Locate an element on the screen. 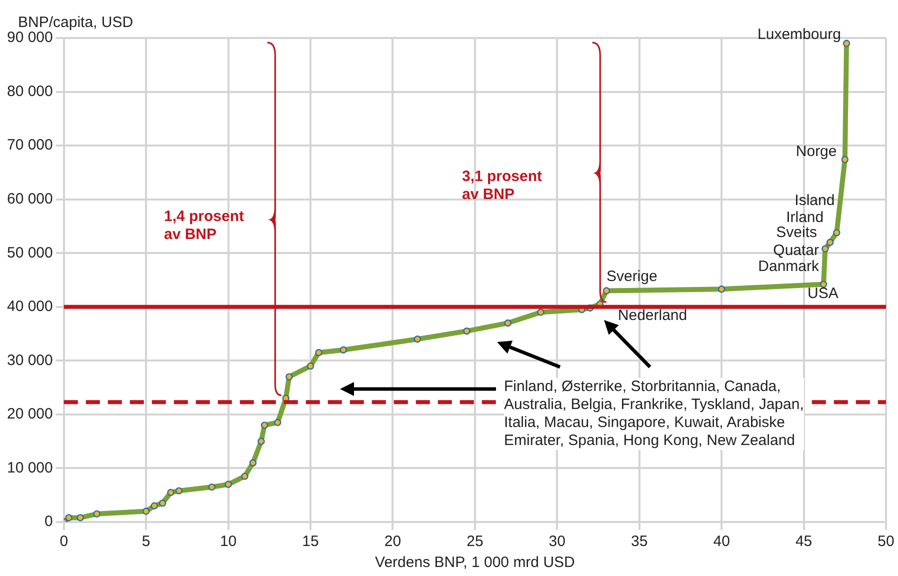 The width and height of the screenshot is (898, 576). x-tick-label: 40 is located at coordinates (721, 541).